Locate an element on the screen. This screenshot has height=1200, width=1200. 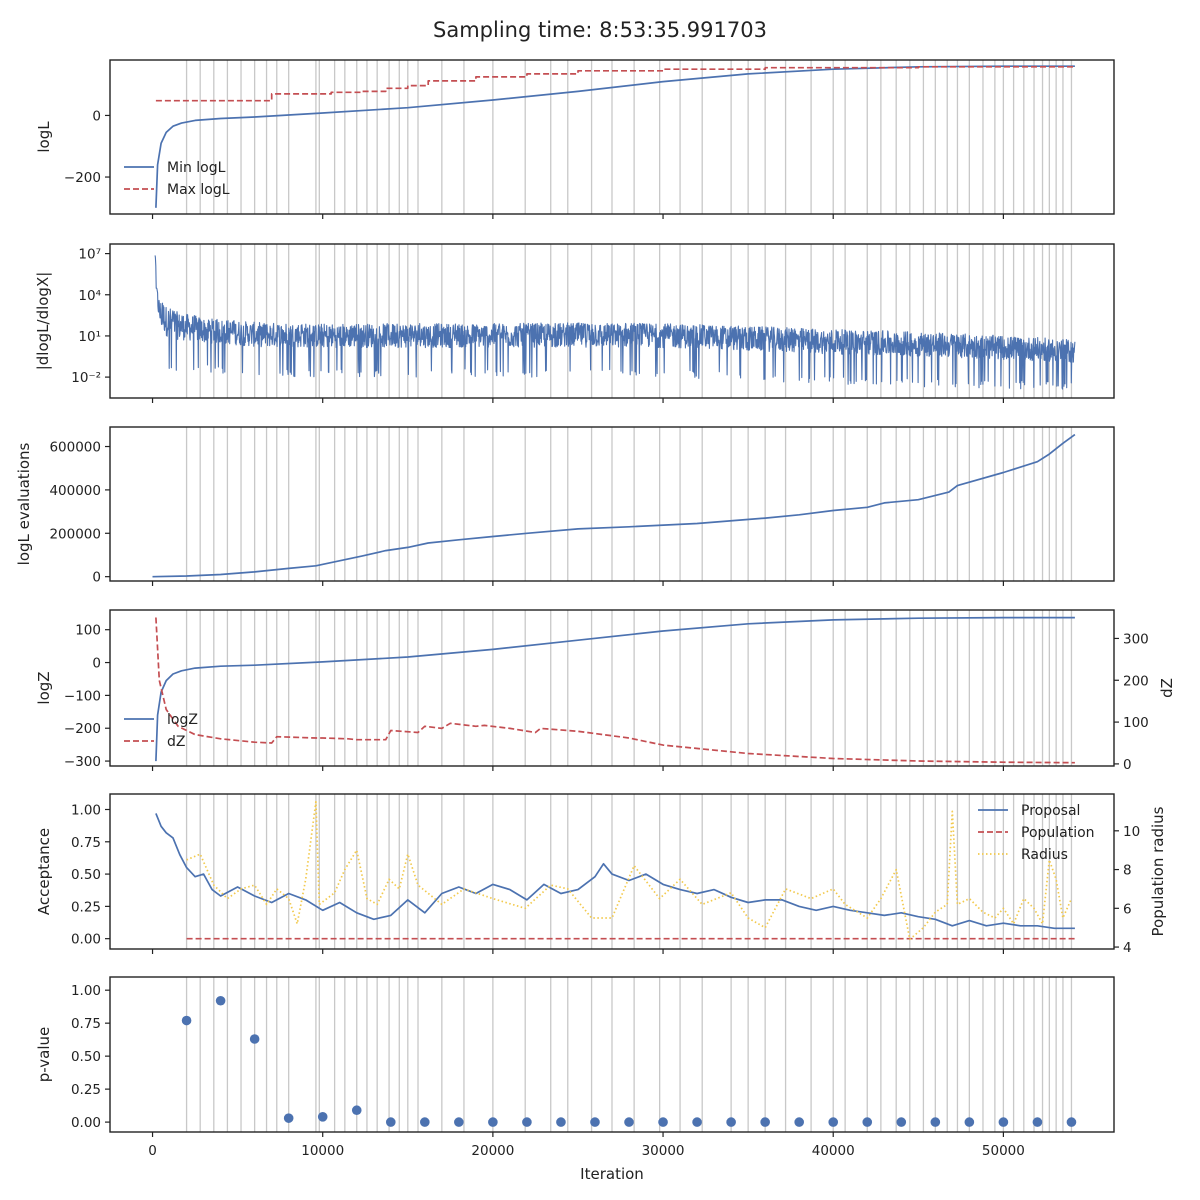
y2-axis-label: Population radius is located at coordinates (1158, 871).